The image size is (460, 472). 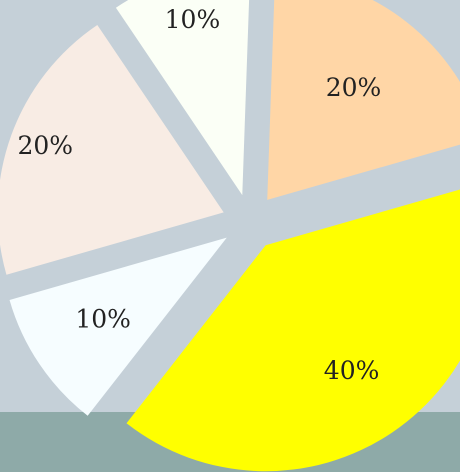 What do you see at coordinates (354, 87) in the screenshot?
I see `slice-label-1: 20%` at bounding box center [354, 87].